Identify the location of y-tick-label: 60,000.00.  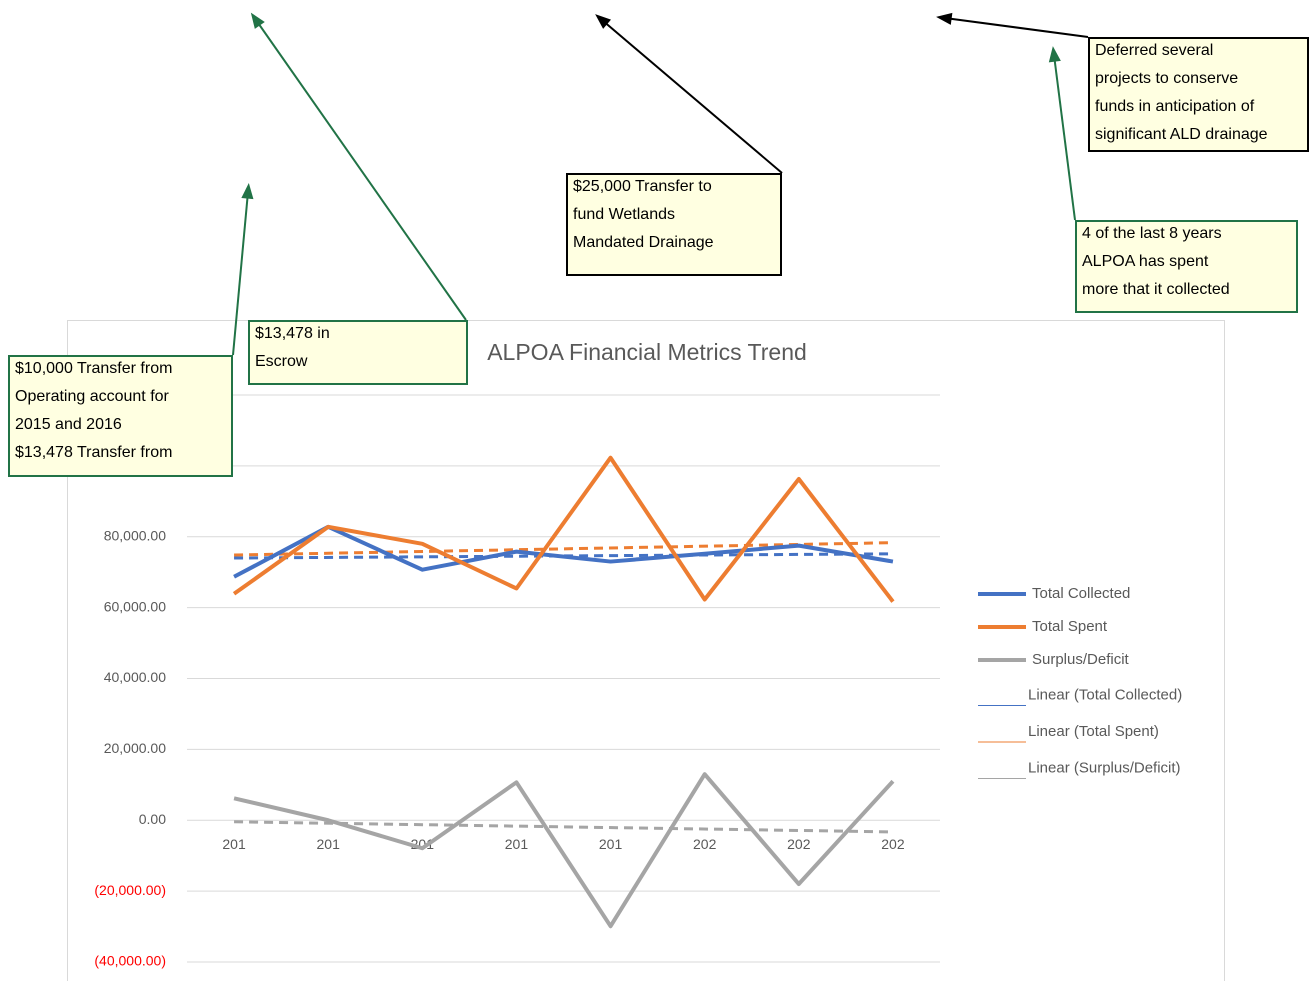
(135, 606).